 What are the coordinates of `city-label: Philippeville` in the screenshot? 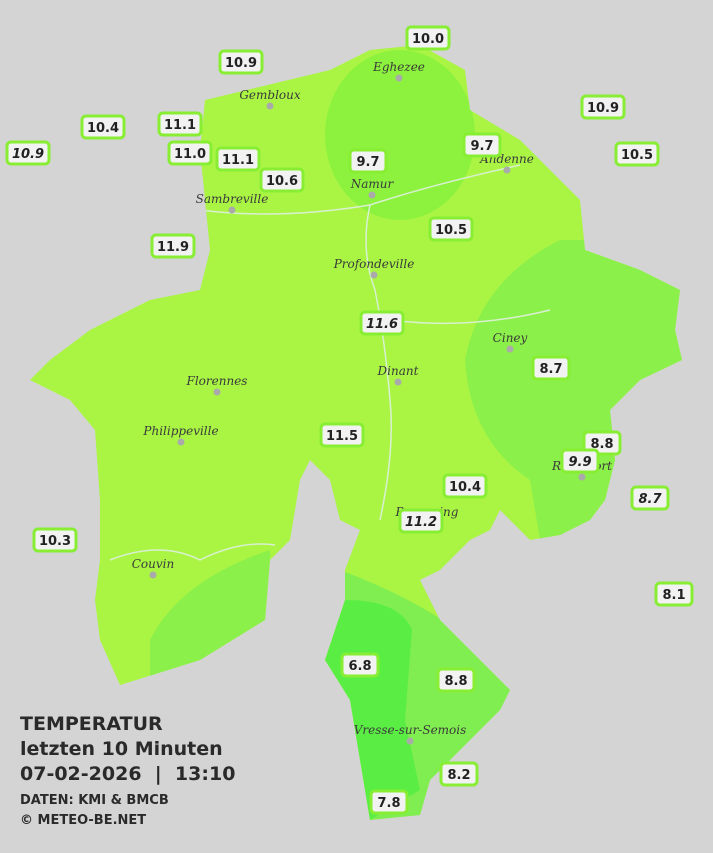 It's located at (180, 431).